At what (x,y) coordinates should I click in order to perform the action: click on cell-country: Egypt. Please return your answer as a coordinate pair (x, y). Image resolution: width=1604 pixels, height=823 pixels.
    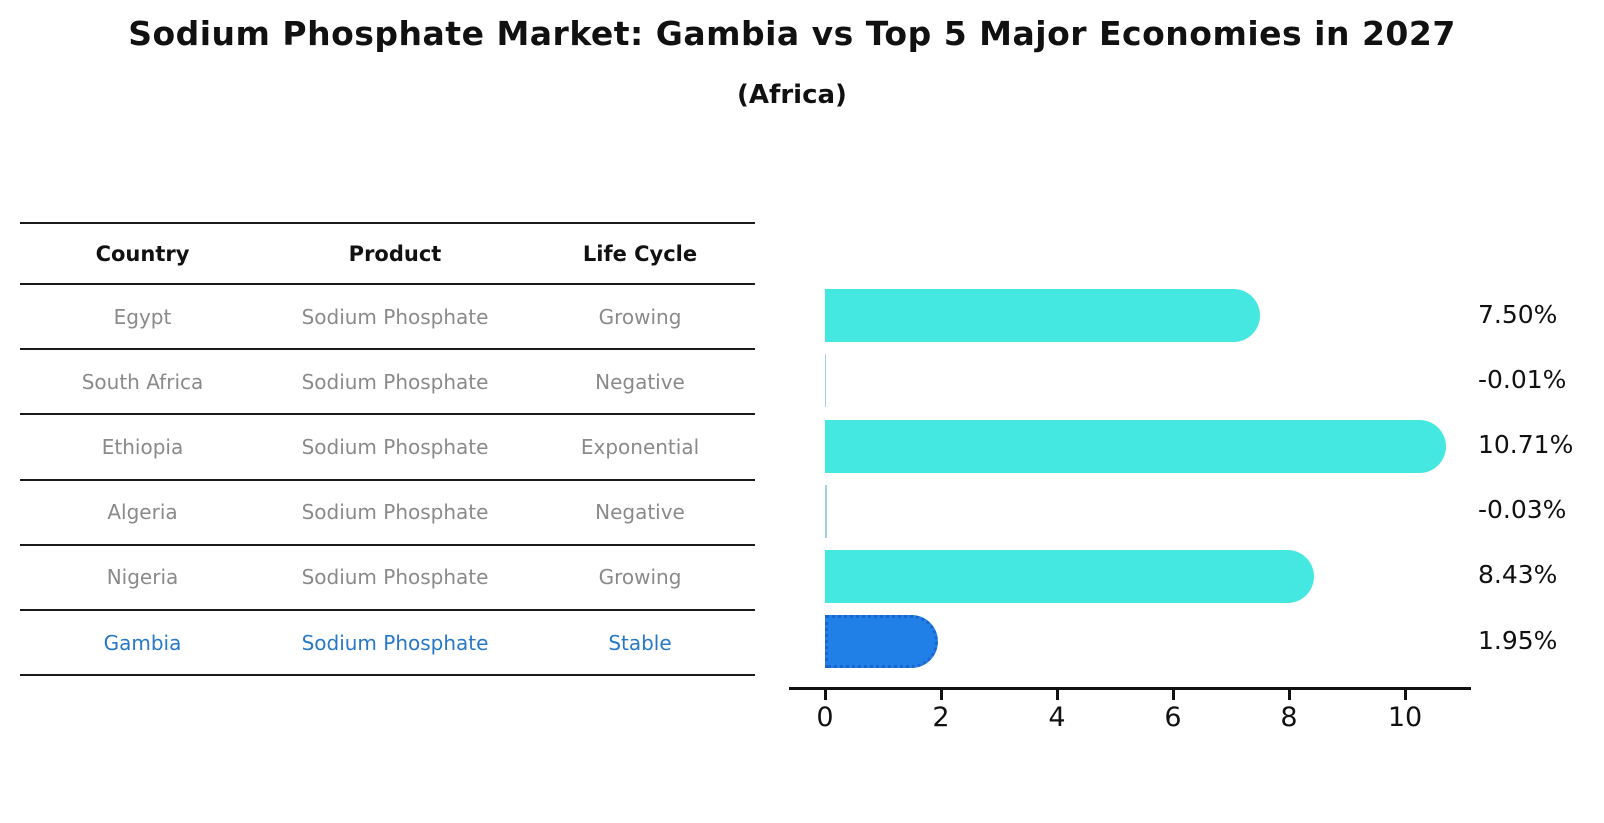
    Looking at the image, I should click on (142, 316).